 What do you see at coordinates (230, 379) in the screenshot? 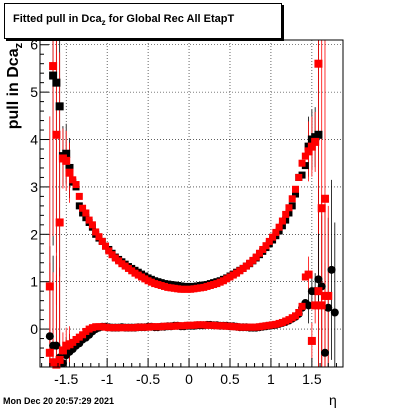
I see `x-tick-label: 0.5` at bounding box center [230, 379].